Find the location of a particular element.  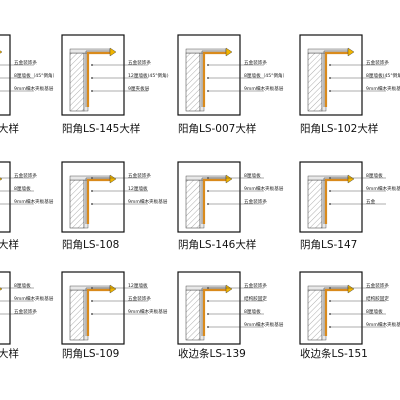

detail-title: 阴角LS-109 is located at coordinates (90, 354).